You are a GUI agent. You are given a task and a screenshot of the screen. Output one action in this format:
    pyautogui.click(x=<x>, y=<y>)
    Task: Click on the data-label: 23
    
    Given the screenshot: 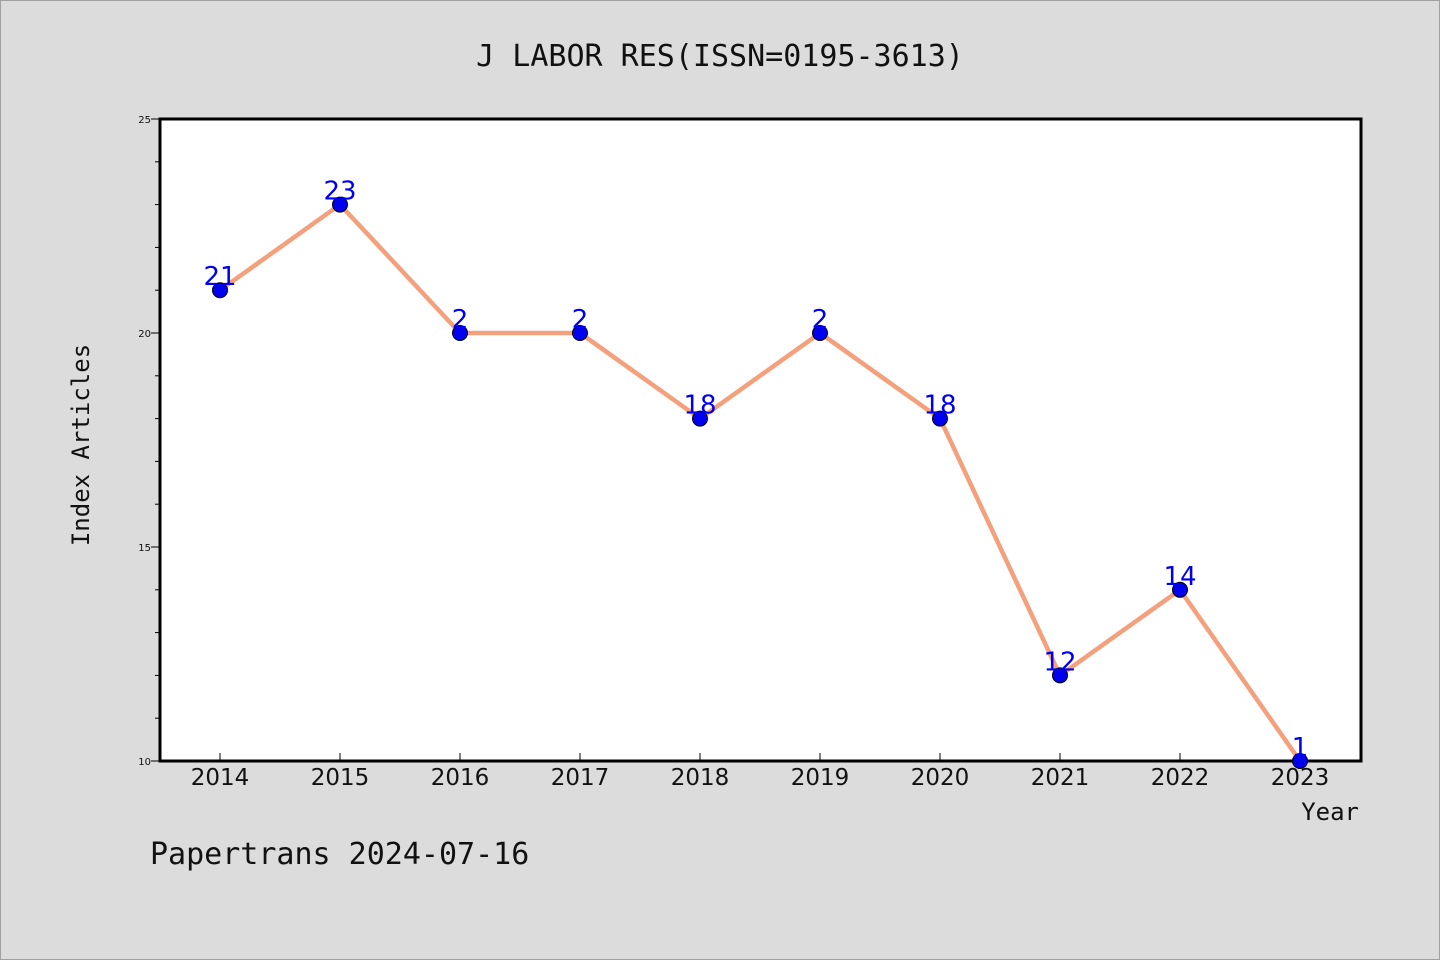 What is the action you would take?
    pyautogui.click(x=339, y=192)
    